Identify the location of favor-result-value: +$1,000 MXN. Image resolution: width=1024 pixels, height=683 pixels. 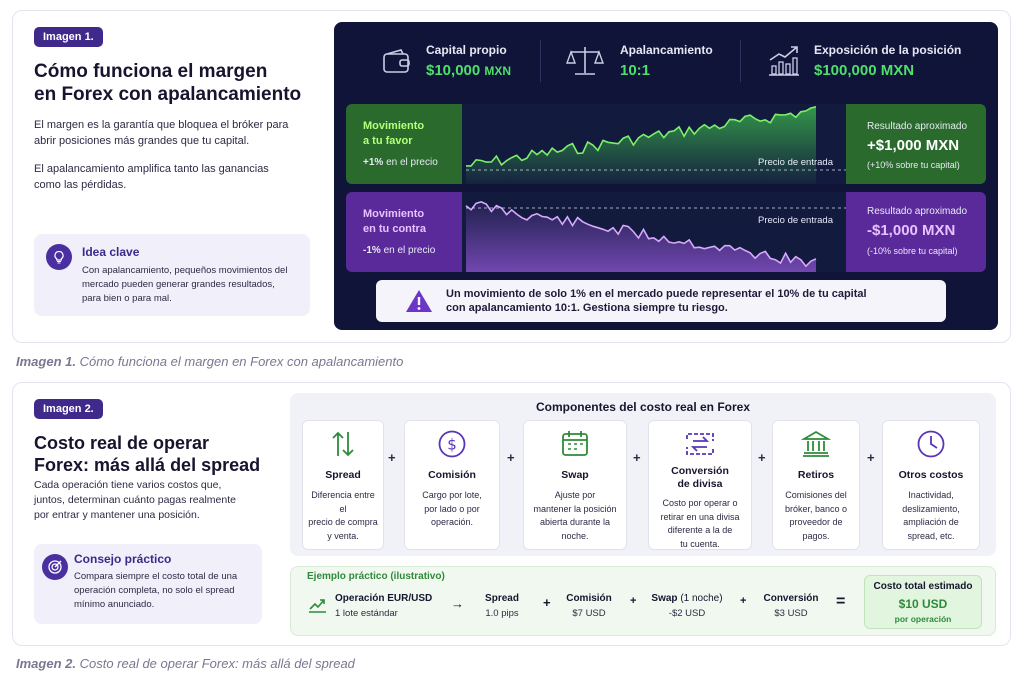
(913, 145).